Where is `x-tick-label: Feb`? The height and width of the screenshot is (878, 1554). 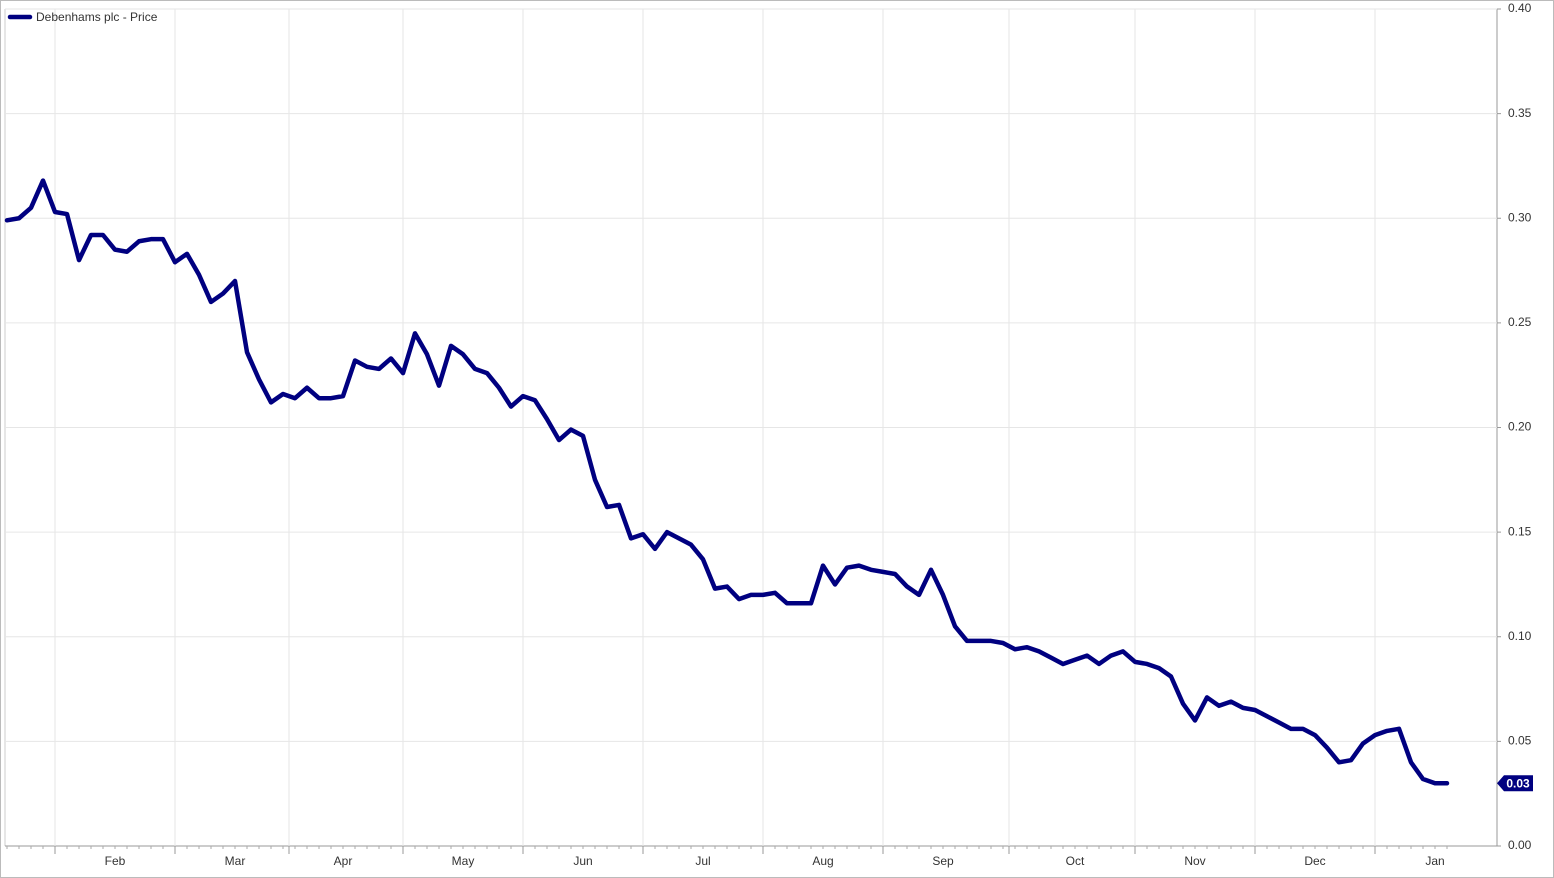 x-tick-label: Feb is located at coordinates (115, 861).